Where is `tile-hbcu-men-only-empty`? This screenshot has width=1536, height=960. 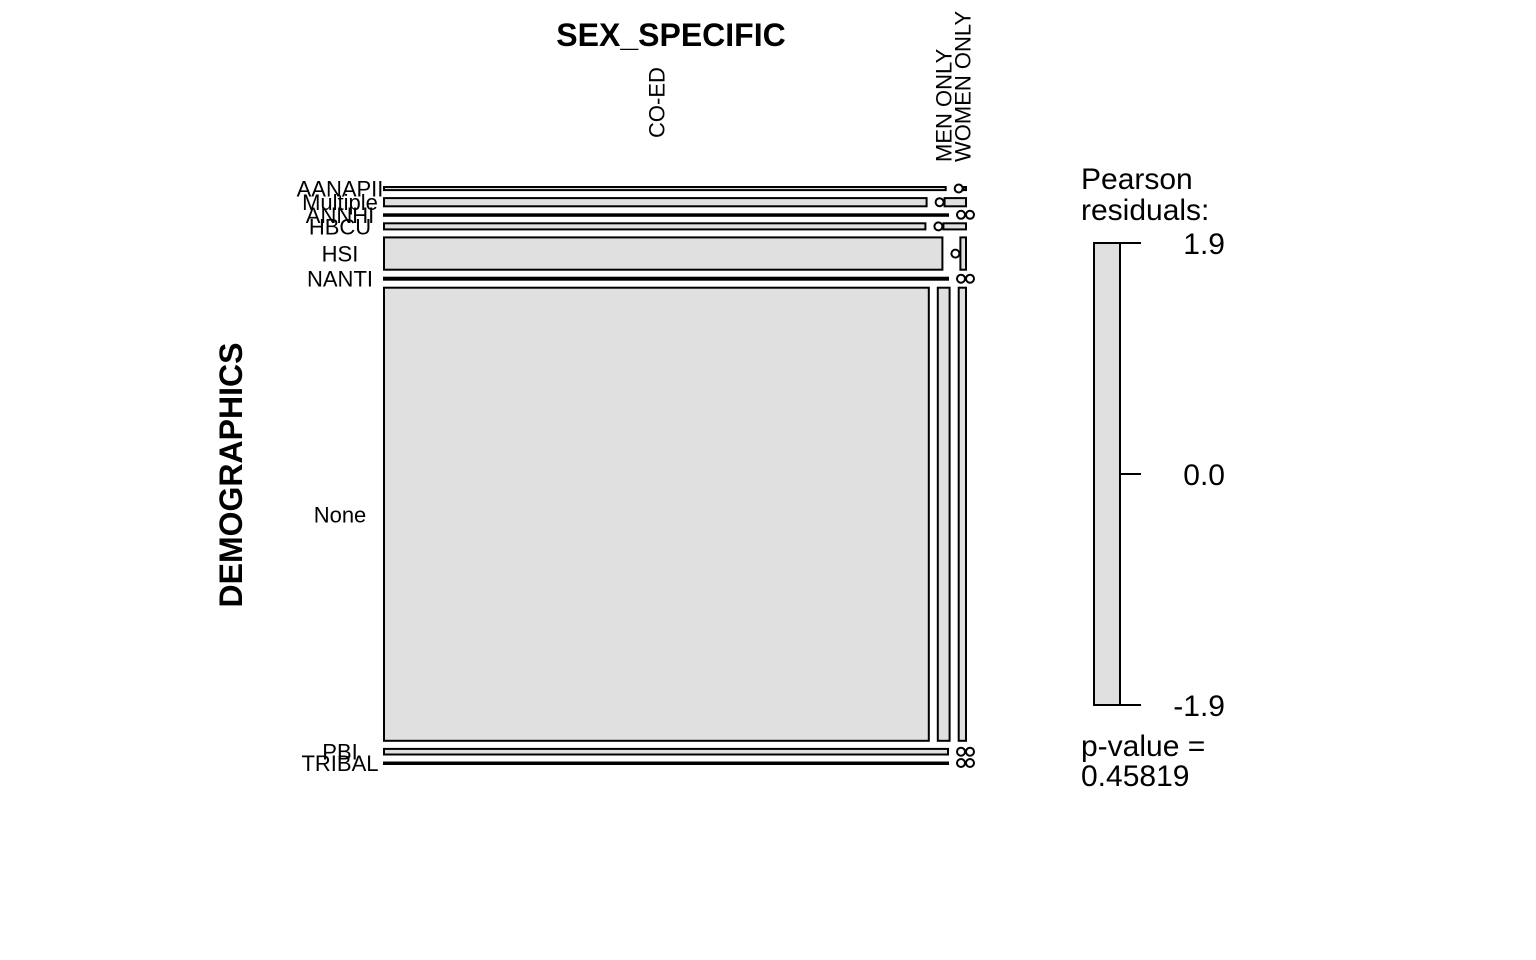 tile-hbcu-men-only-empty is located at coordinates (938, 226).